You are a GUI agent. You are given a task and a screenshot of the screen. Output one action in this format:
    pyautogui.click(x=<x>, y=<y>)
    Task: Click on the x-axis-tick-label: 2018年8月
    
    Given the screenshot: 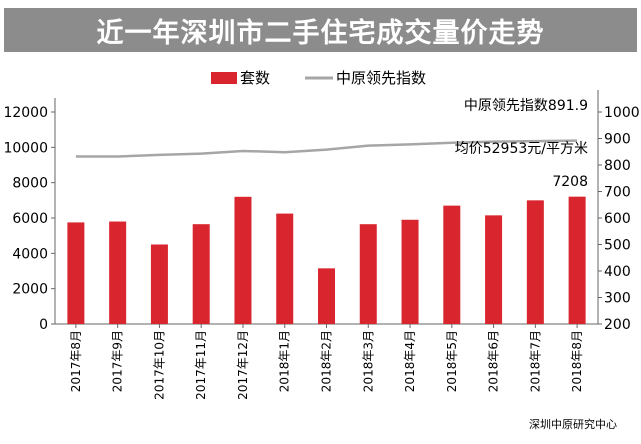 What is the action you would take?
    pyautogui.click(x=577, y=361)
    